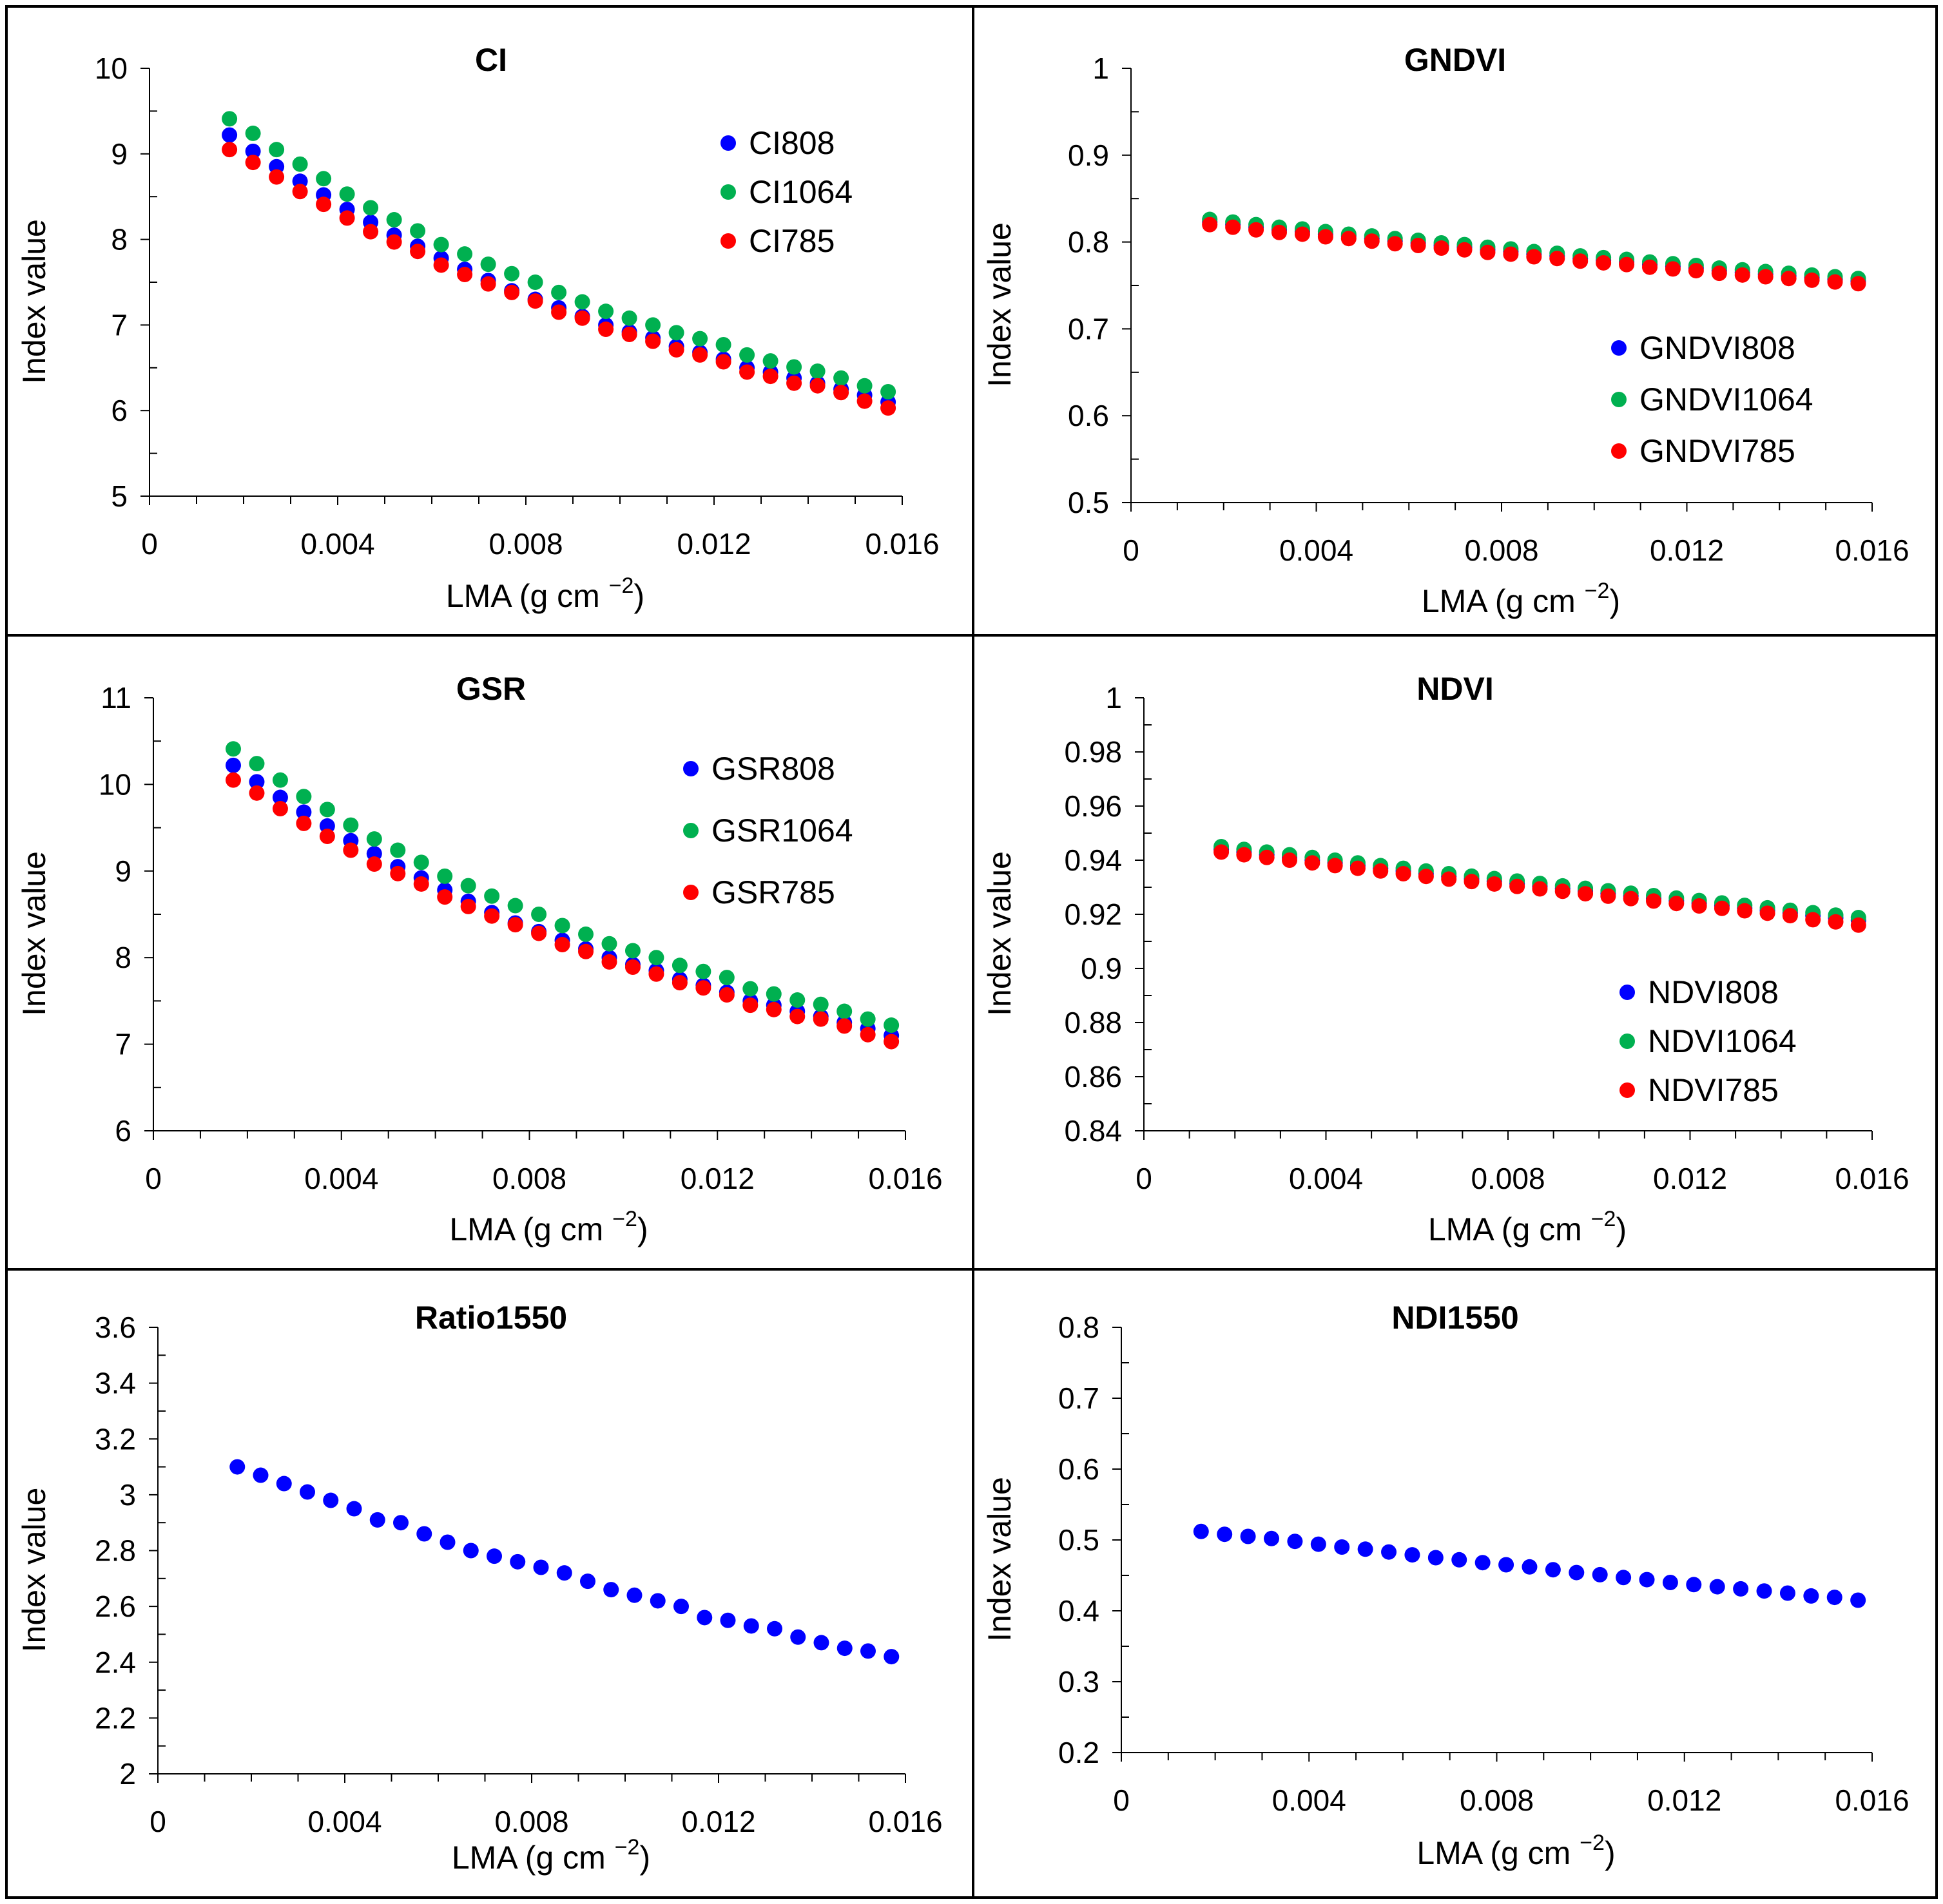  What do you see at coordinates (773, 769) in the screenshot?
I see `legend-label: GSR808` at bounding box center [773, 769].